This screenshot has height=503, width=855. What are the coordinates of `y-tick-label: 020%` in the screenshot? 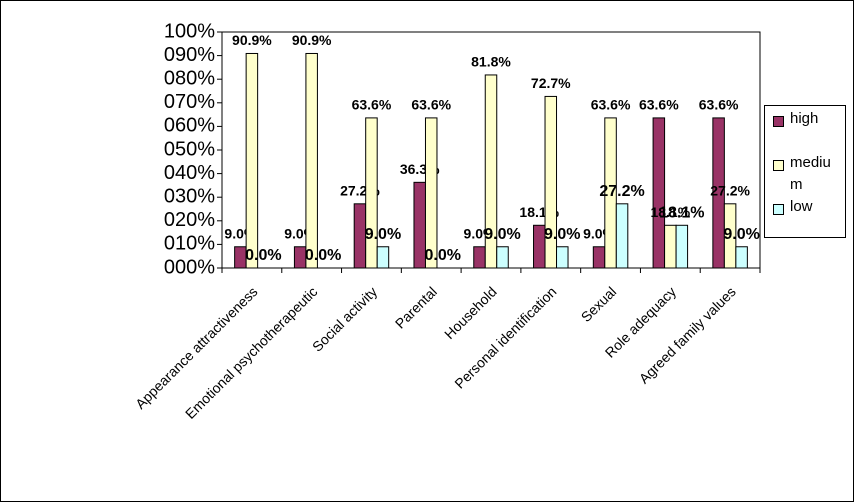 It's located at (189, 220).